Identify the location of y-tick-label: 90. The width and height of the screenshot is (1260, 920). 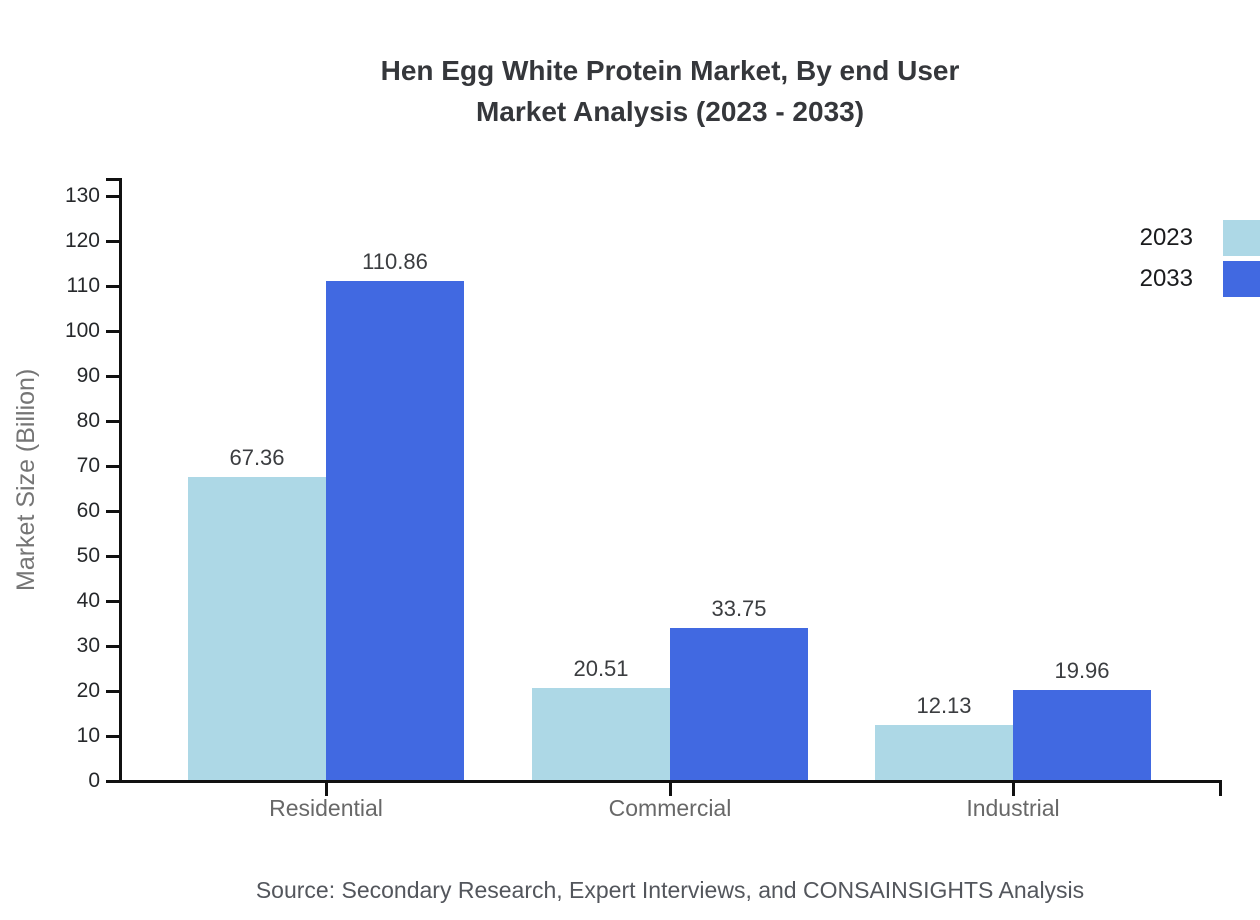
(88, 375).